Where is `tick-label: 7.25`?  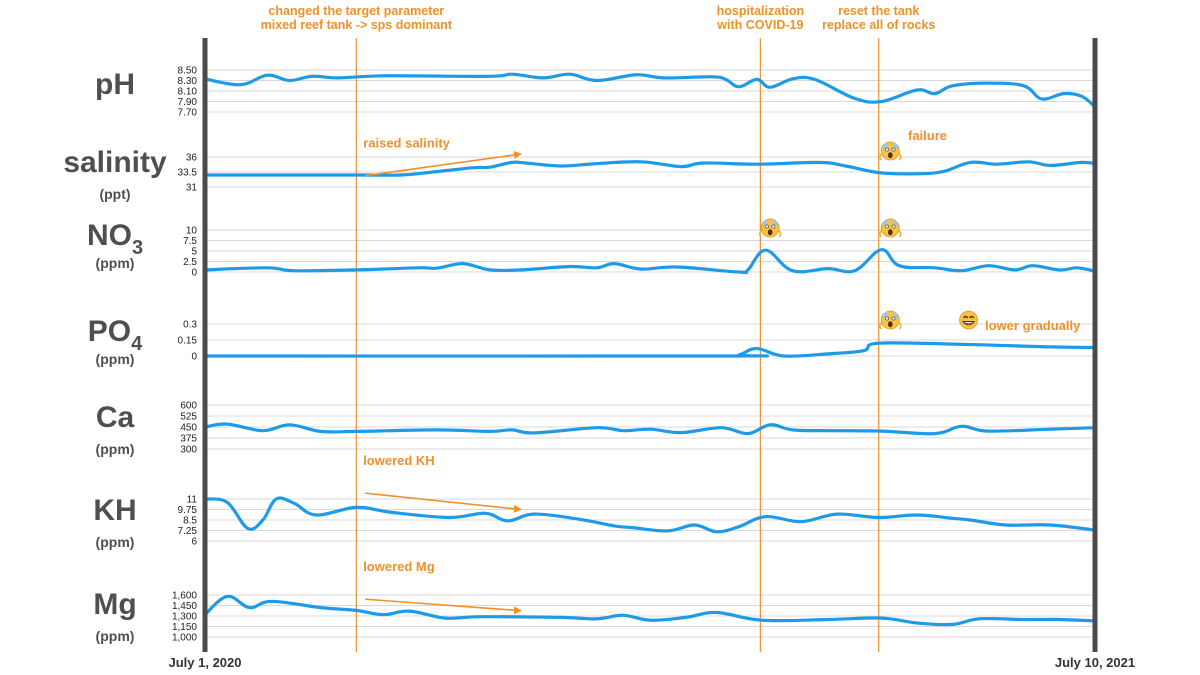 tick-label: 7.25 is located at coordinates (188, 531).